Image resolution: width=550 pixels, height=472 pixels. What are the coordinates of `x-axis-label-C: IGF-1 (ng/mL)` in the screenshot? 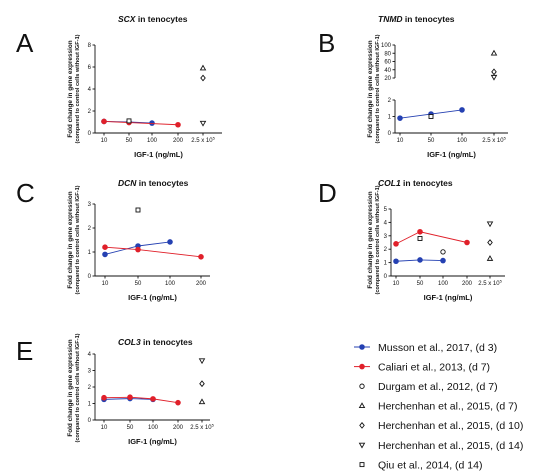 It's located at (152, 297).